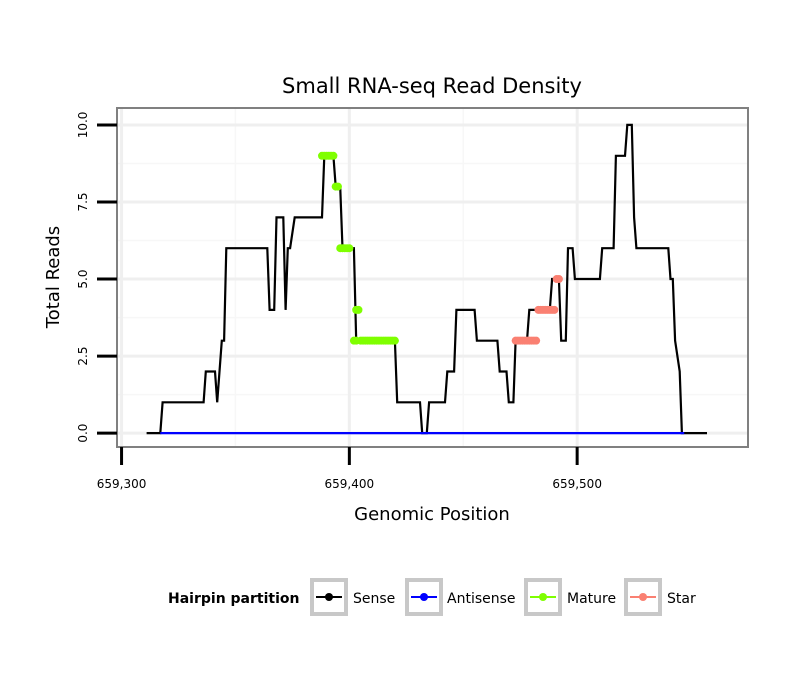  What do you see at coordinates (122, 484) in the screenshot?
I see `x-tick-label: 659,300` at bounding box center [122, 484].